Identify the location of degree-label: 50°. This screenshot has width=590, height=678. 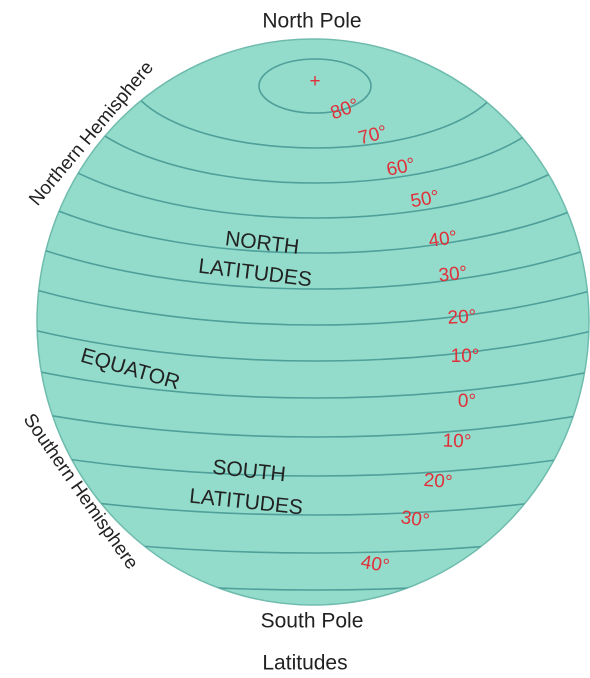
(425, 200).